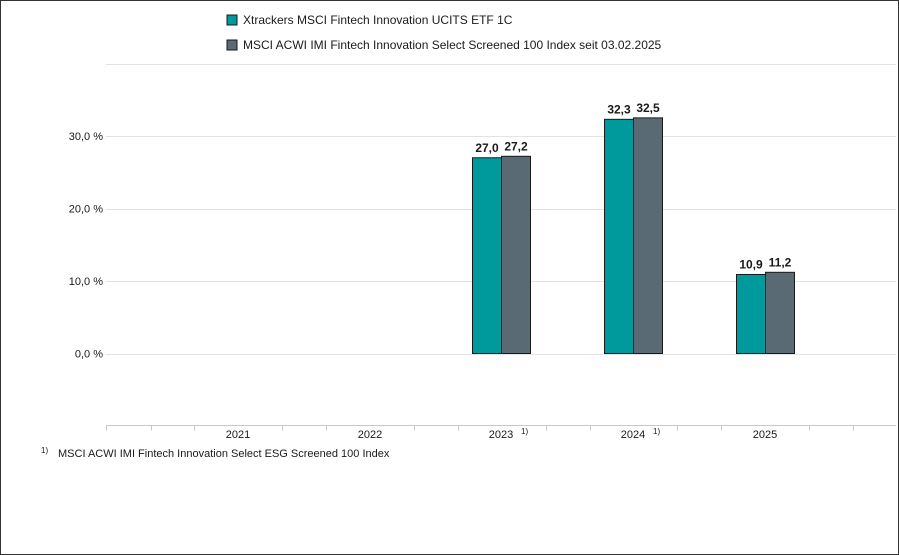 This screenshot has width=899, height=555. Describe the element at coordinates (648, 108) in the screenshot. I see `bar-value-label: 32,5` at that location.